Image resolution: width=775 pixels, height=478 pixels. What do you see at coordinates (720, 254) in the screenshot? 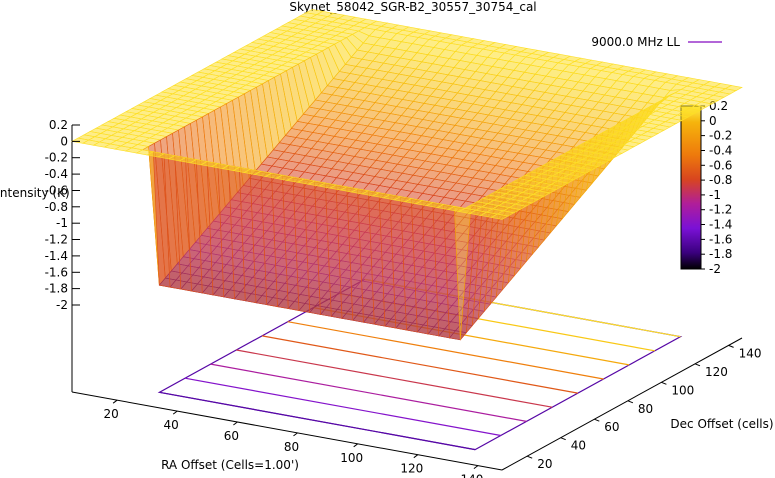
I see `colorbar-tick-label: -1.8` at bounding box center [720, 254].